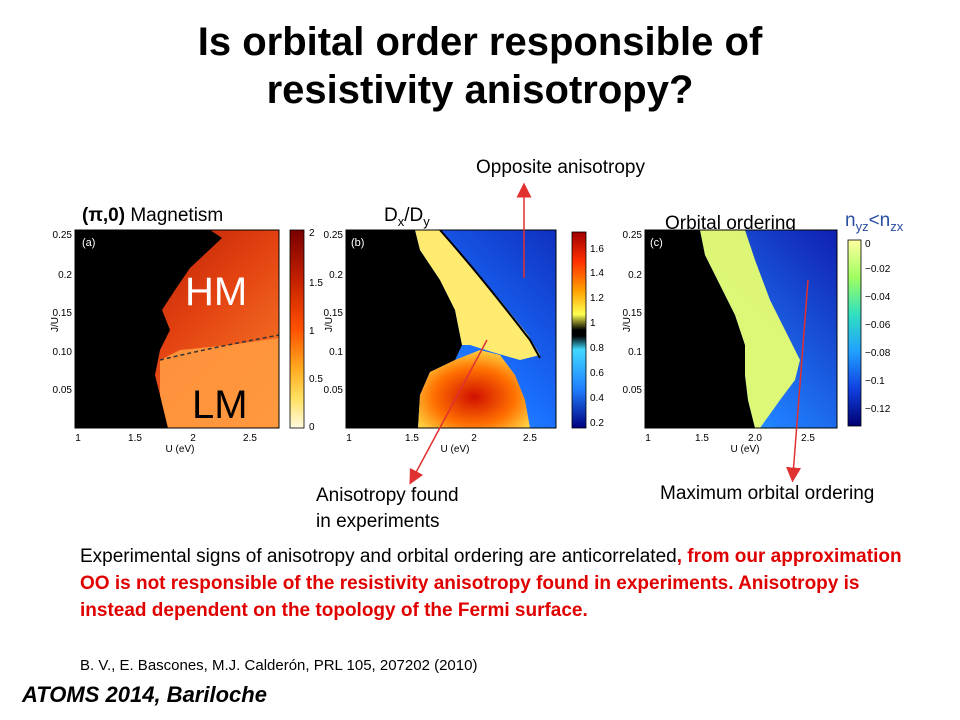 The height and width of the screenshot is (720, 960). What do you see at coordinates (878, 353) in the screenshot?
I see `panel-c-cbar-tick: −0.08` at bounding box center [878, 353].